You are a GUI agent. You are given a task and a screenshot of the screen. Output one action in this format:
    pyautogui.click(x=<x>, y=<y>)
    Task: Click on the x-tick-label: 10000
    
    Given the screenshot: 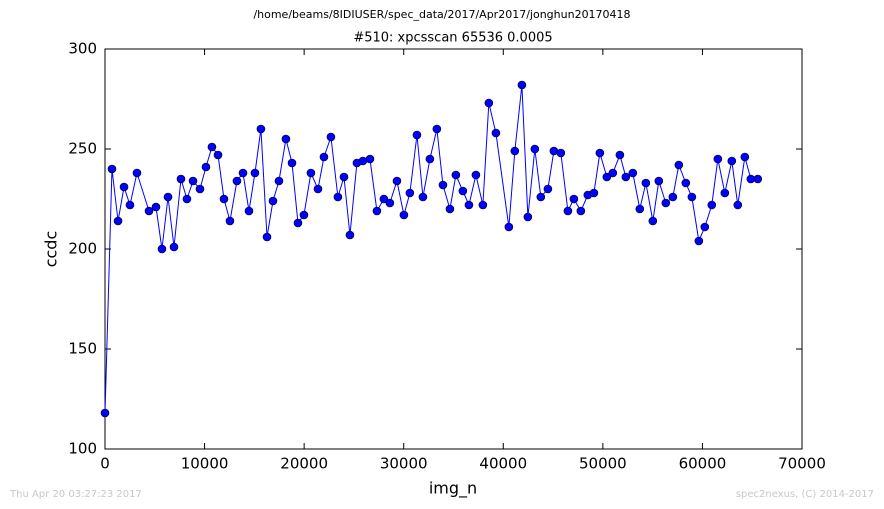 What is the action you would take?
    pyautogui.click(x=205, y=464)
    